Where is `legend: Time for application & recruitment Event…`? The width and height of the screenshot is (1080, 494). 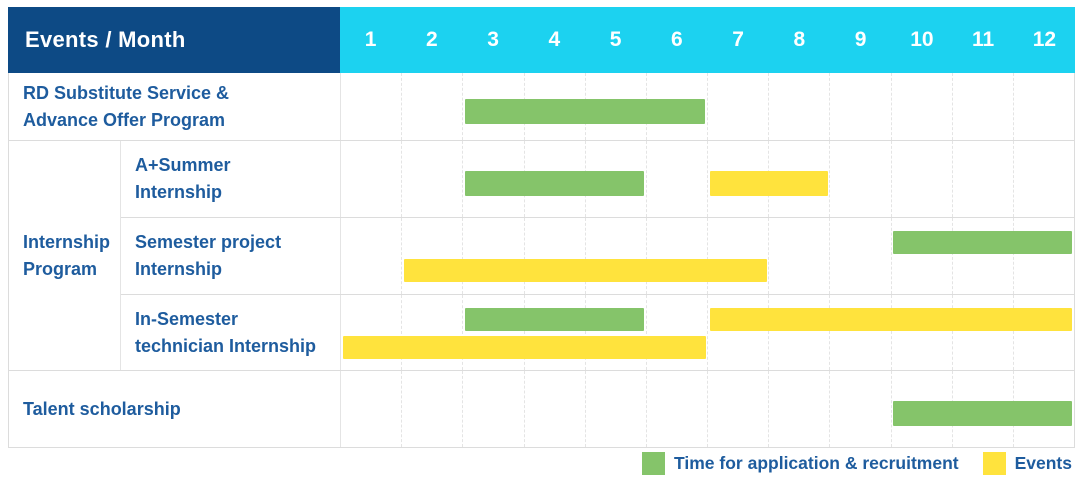 legend: Time for application & recruitment Event… is located at coordinates (857, 463).